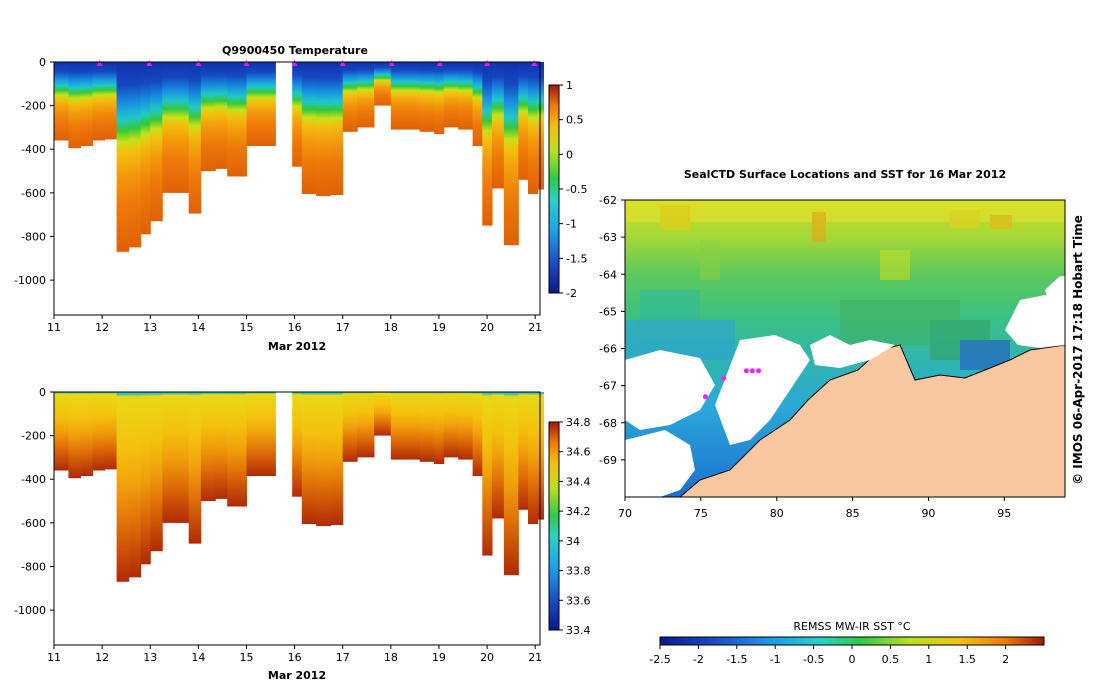  What do you see at coordinates (1055, 293) in the screenshot?
I see `sea-ice-island` at bounding box center [1055, 293].